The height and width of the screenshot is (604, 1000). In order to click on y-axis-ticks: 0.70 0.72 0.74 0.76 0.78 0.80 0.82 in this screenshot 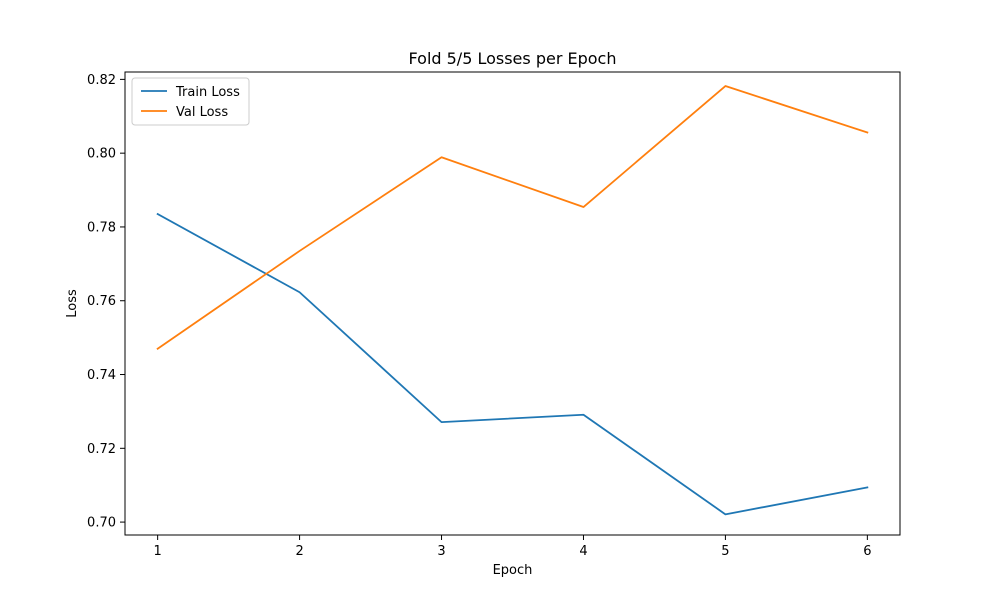, I will do `click(106, 302)`.